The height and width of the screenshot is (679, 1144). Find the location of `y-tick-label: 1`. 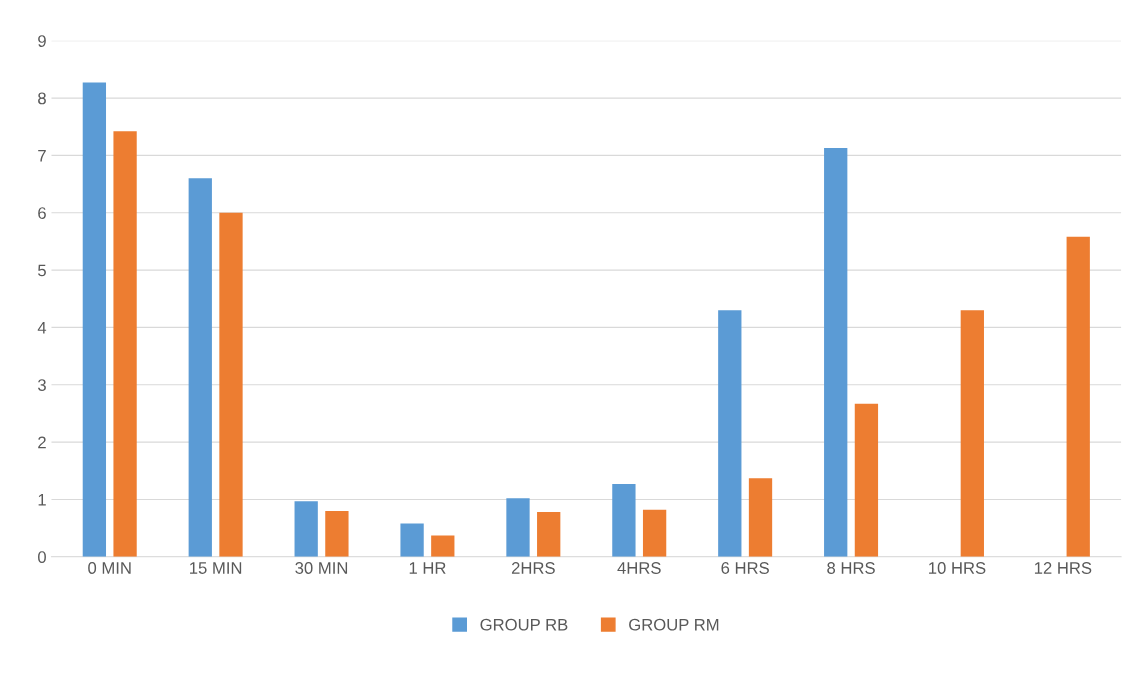

y-tick-label: 1 is located at coordinates (42, 500).